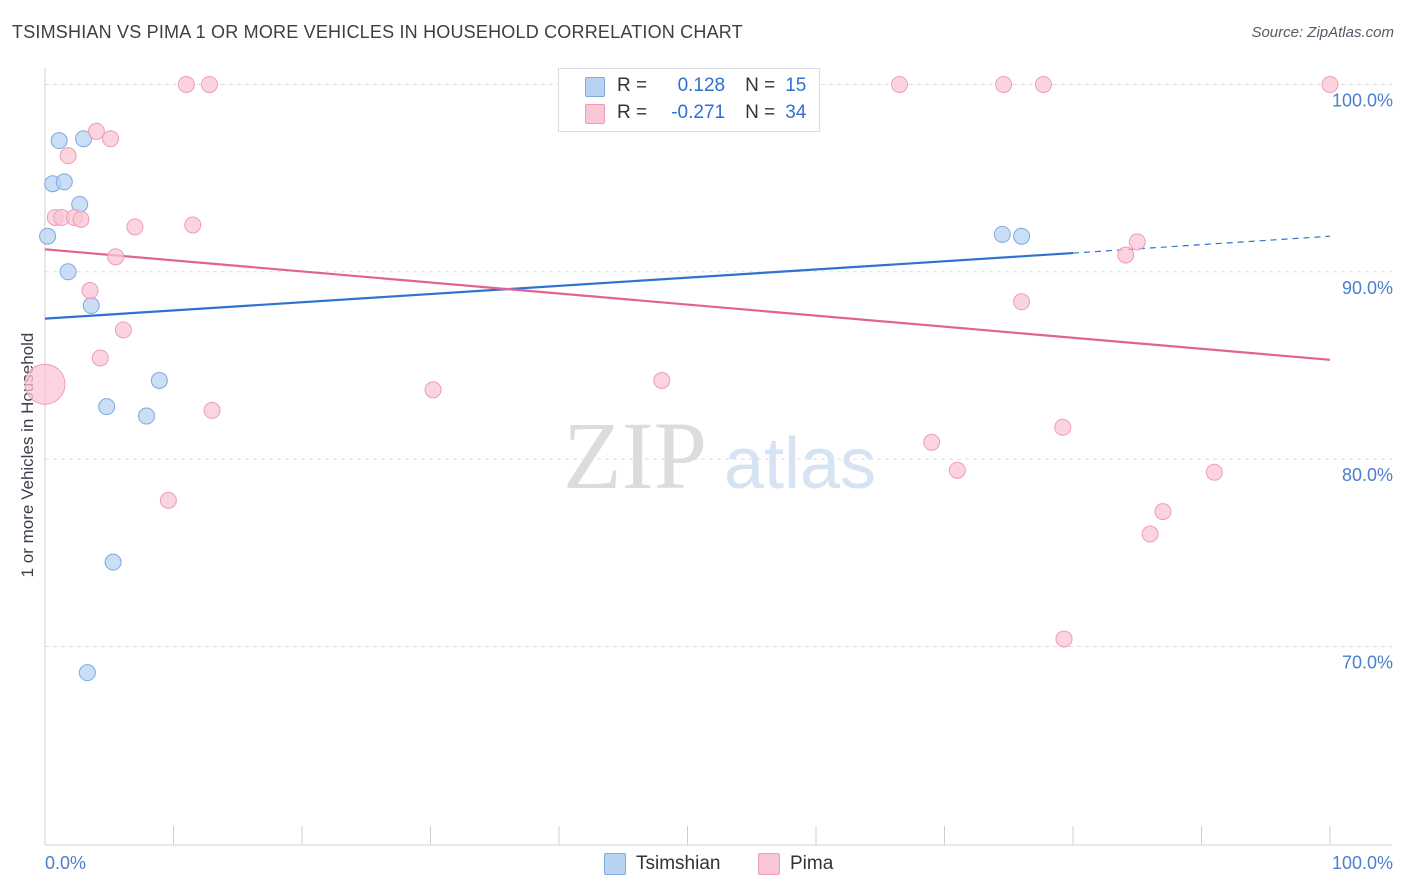 This screenshot has height=892, width=1406. I want to click on y-tick-label-100: 100.0%, so click(1362, 100).